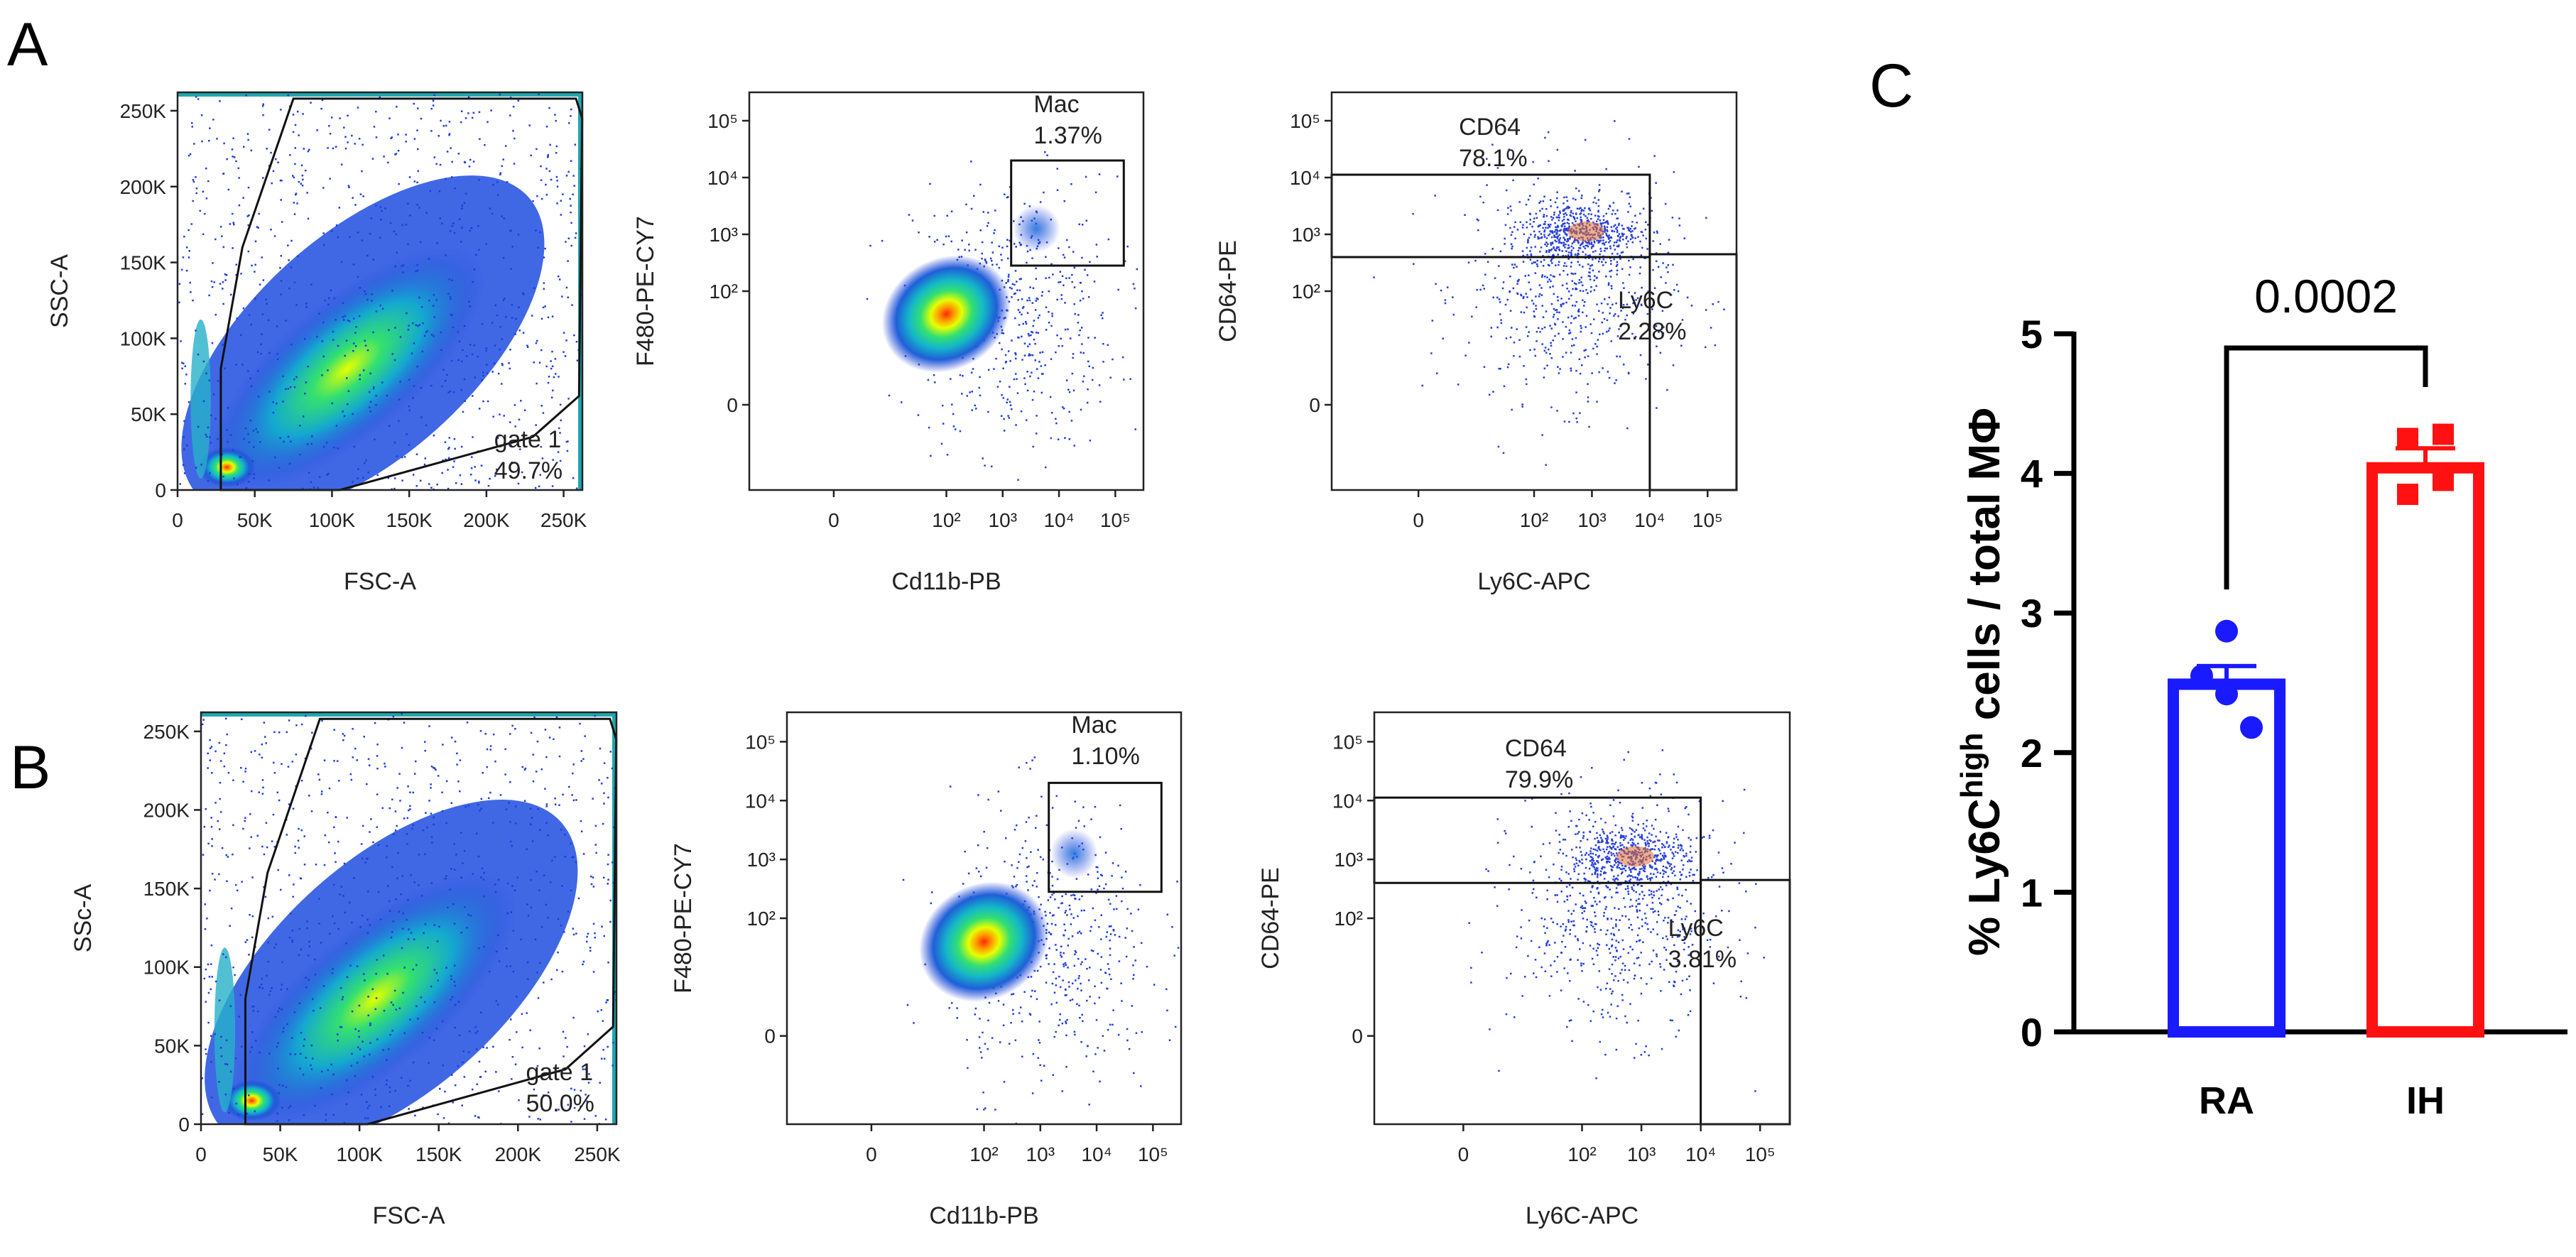  Describe the element at coordinates (1067, 213) in the screenshot. I see `gate-mac` at that location.